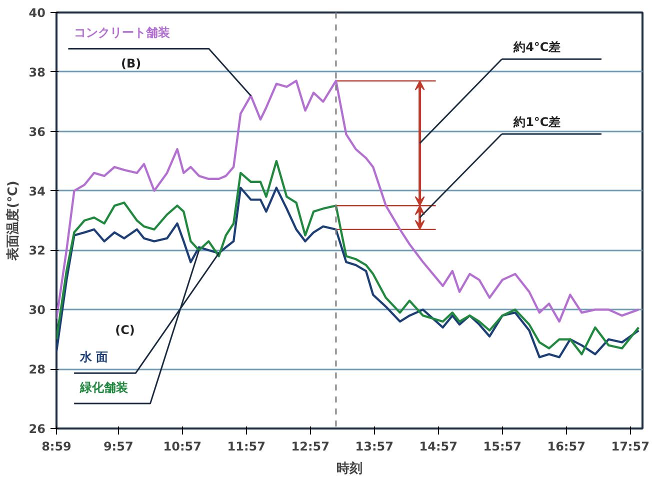 The height and width of the screenshot is (479, 654). Describe the element at coordinates (349, 468) in the screenshot. I see `x-axis-title: 時刻` at that location.